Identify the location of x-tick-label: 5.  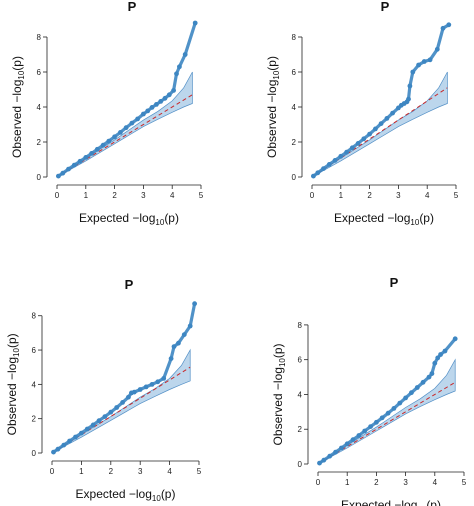
(464, 482).